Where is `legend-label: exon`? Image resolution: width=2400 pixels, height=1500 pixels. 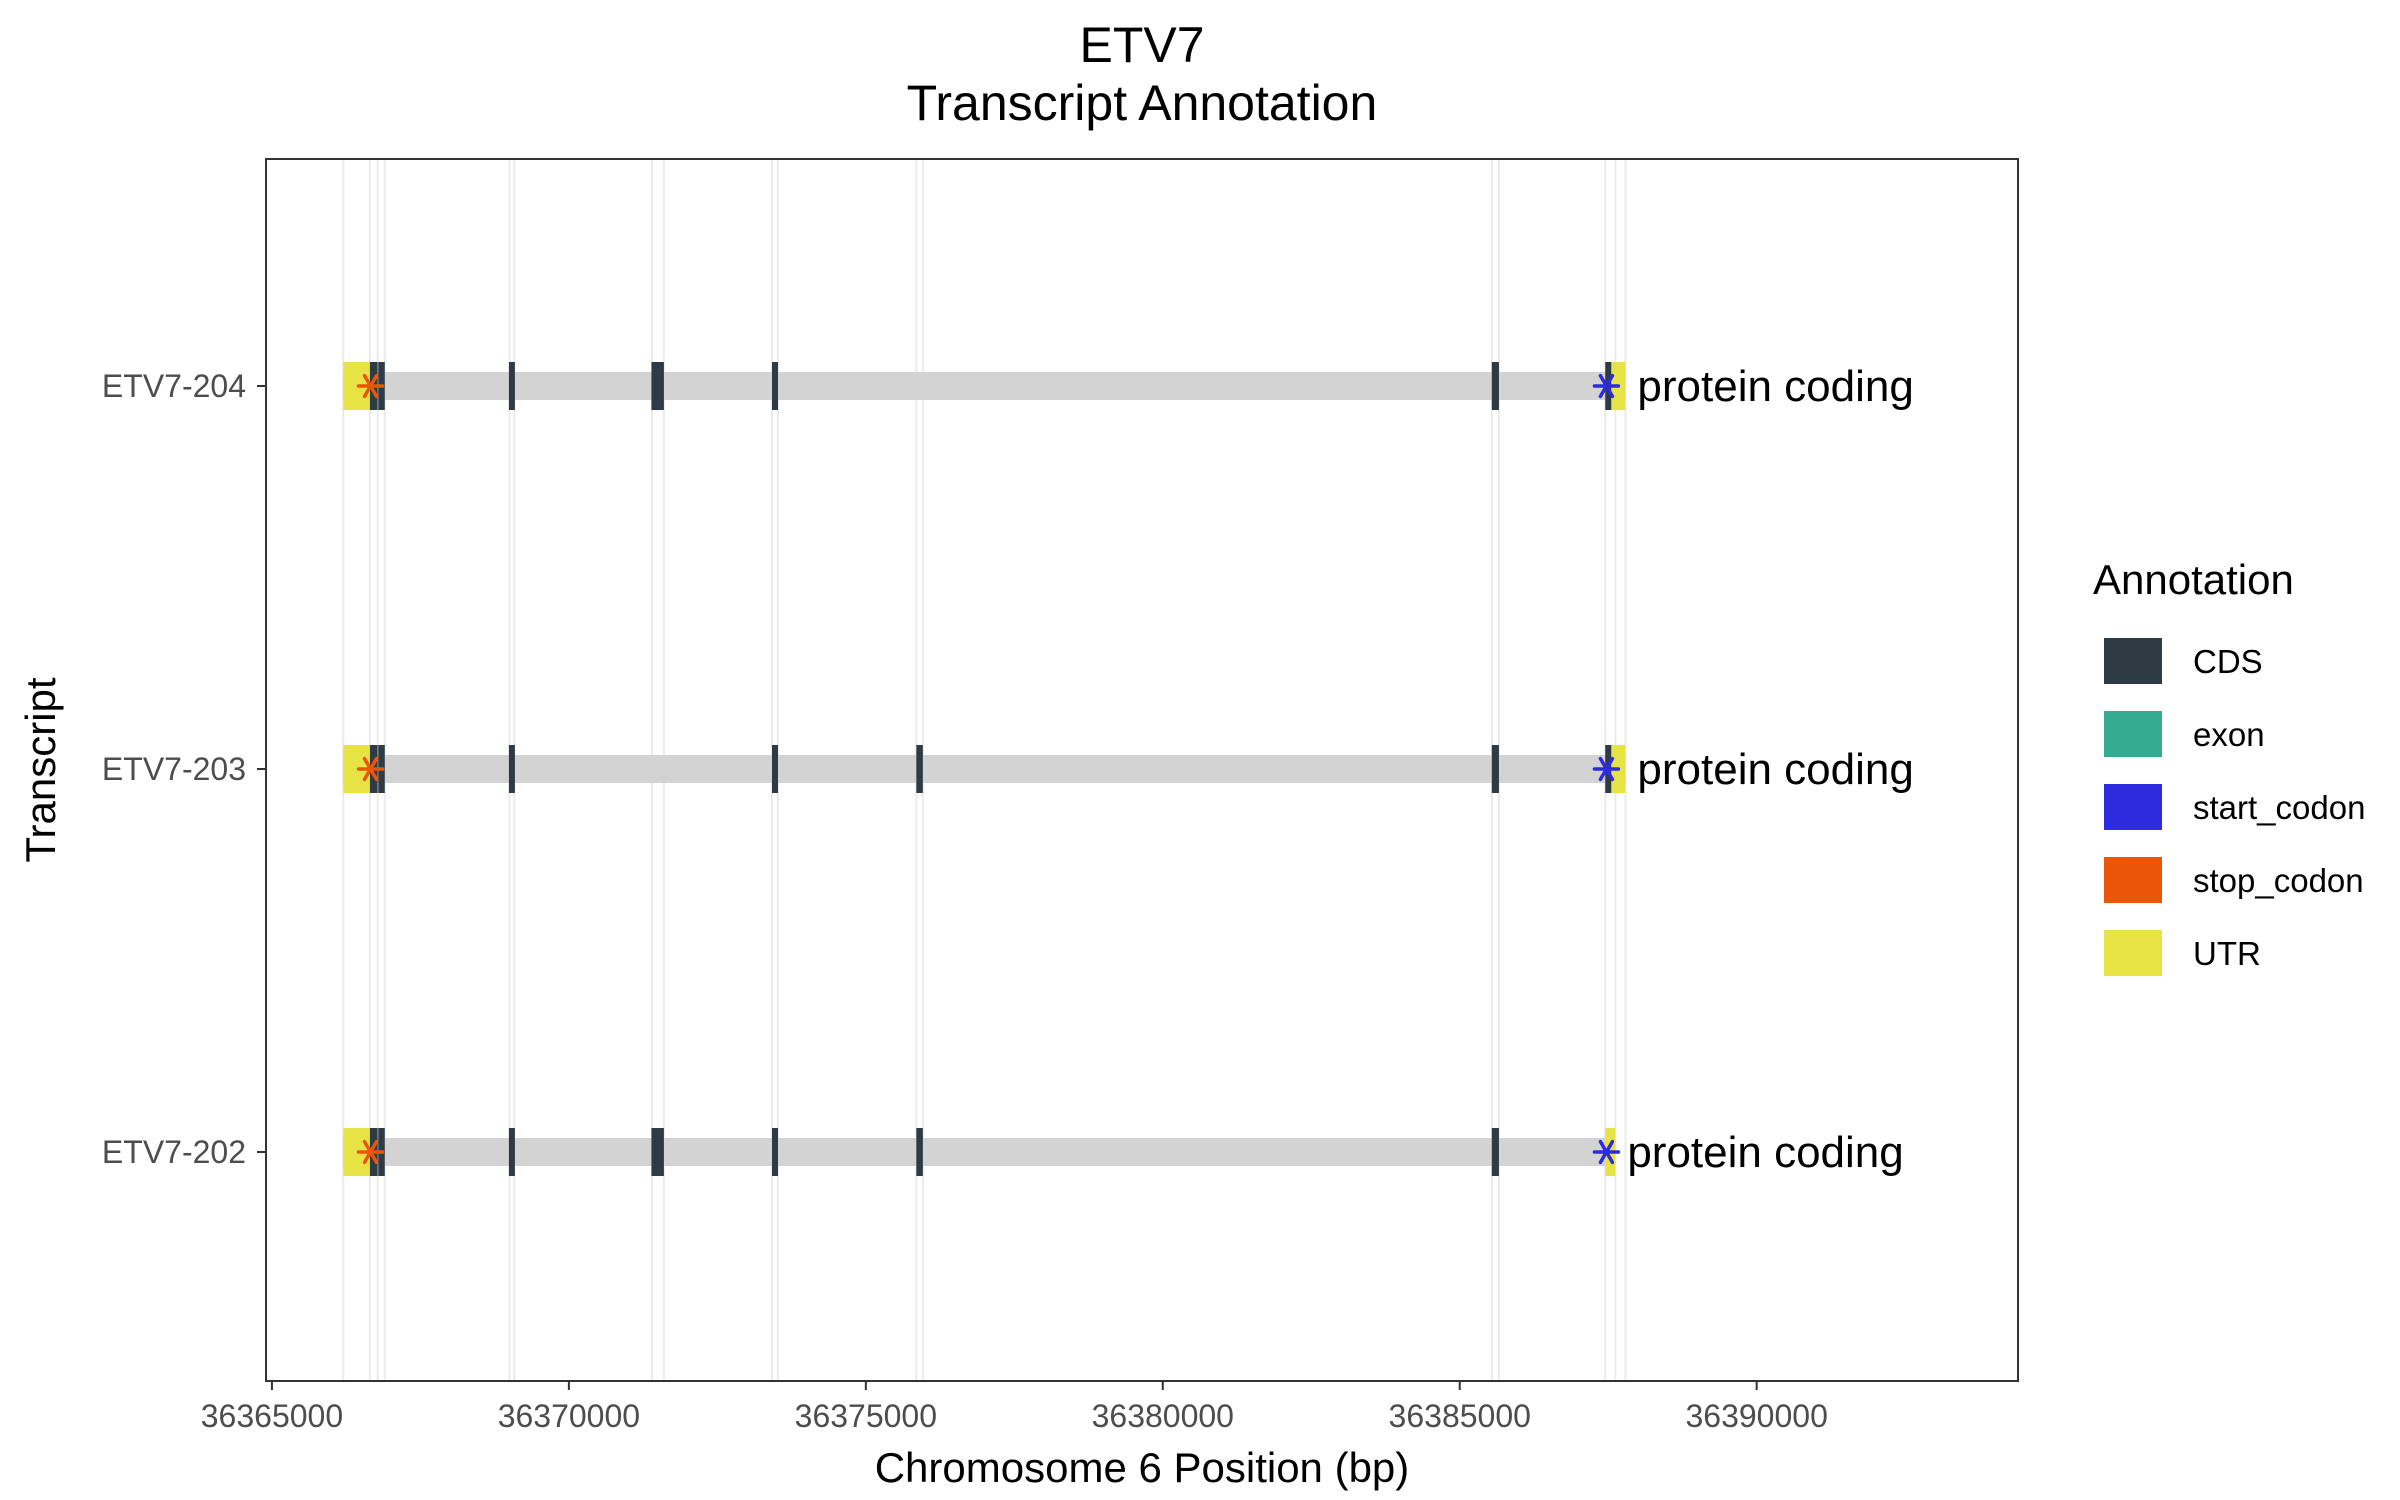 legend-label: exon is located at coordinates (2229, 734).